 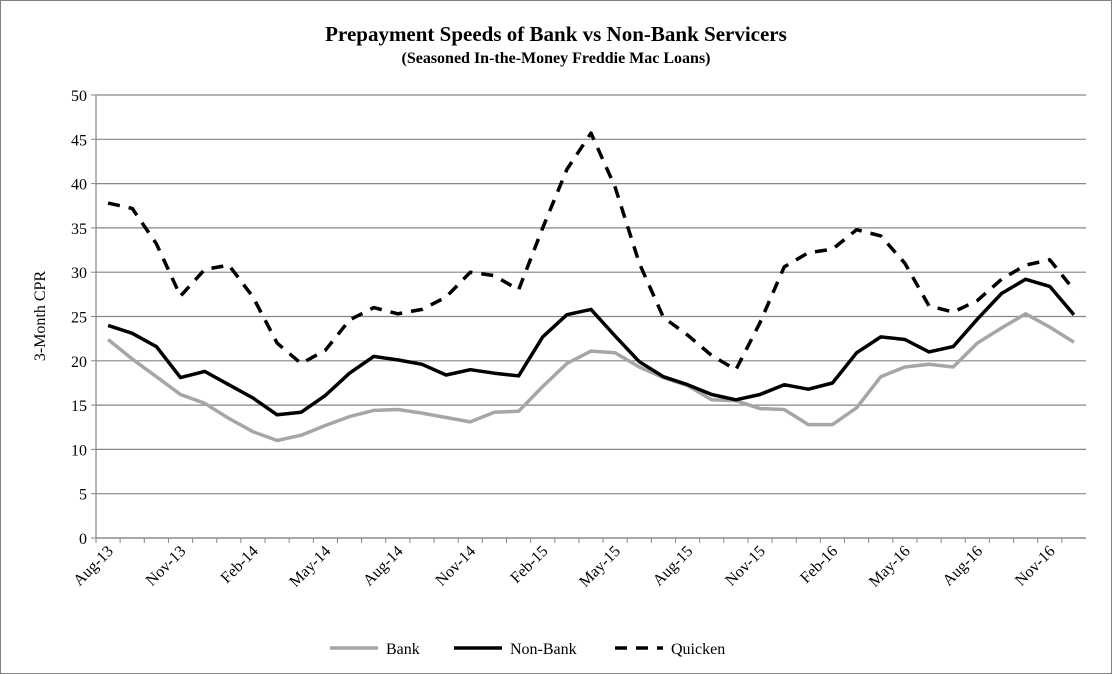 What do you see at coordinates (963, 566) in the screenshot?
I see `x-tick-label: Aug-16` at bounding box center [963, 566].